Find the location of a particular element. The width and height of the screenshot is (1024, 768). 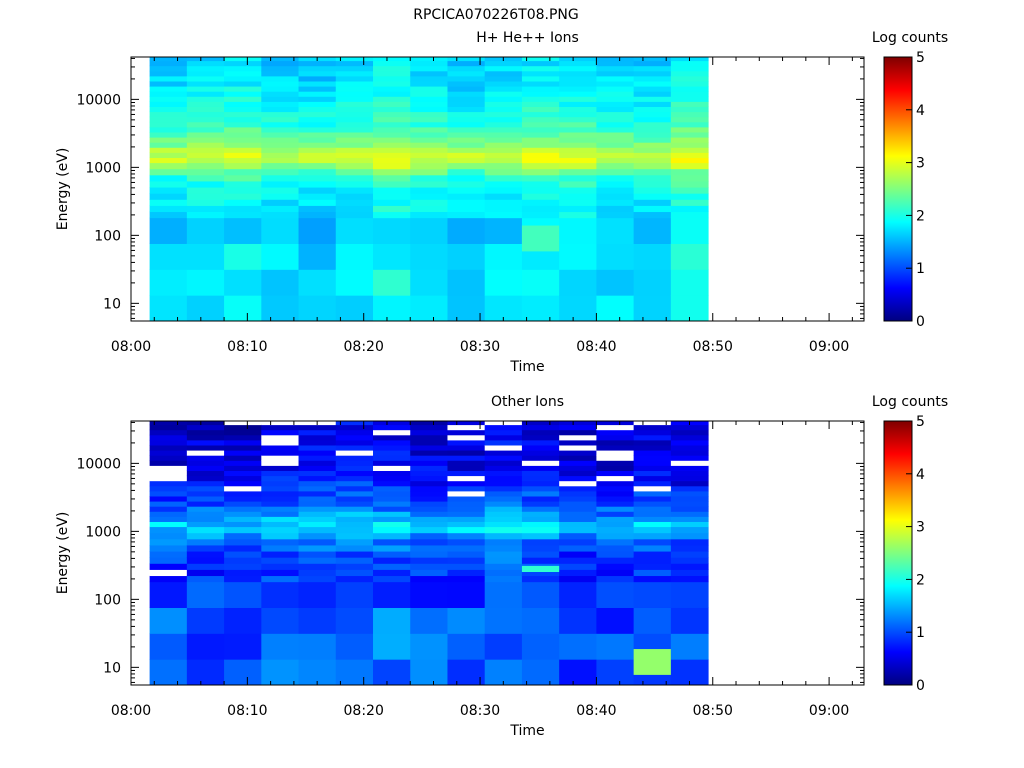

colorbar-gradient is located at coordinates (898, 553).